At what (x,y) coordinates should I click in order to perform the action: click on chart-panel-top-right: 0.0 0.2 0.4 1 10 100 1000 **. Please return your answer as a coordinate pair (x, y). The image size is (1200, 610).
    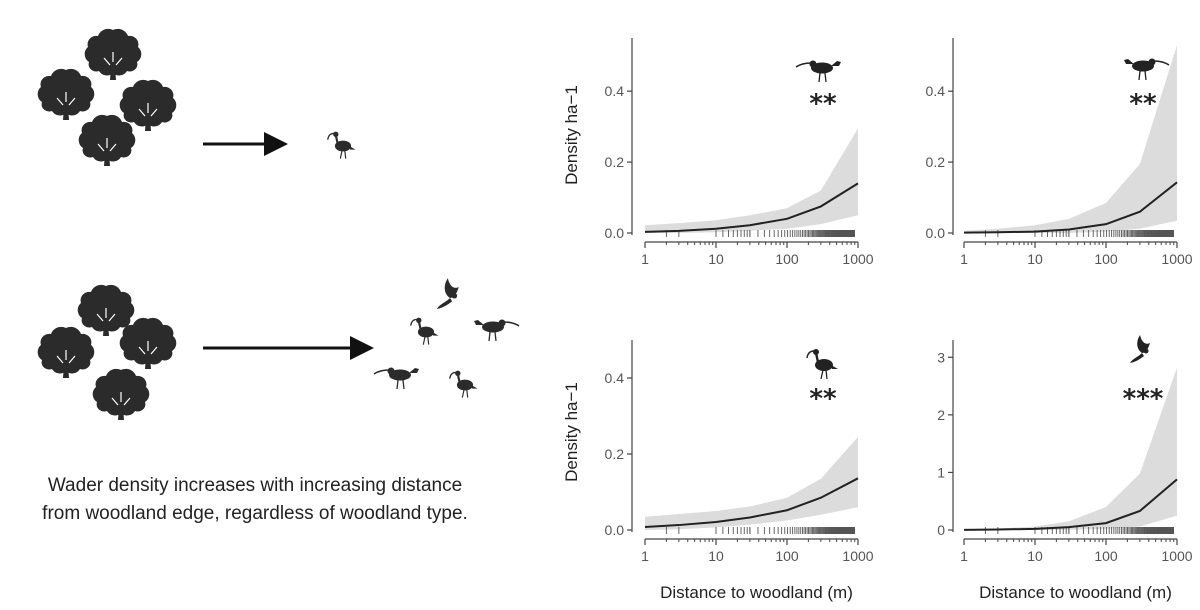
    Looking at the image, I should click on (1059, 152).